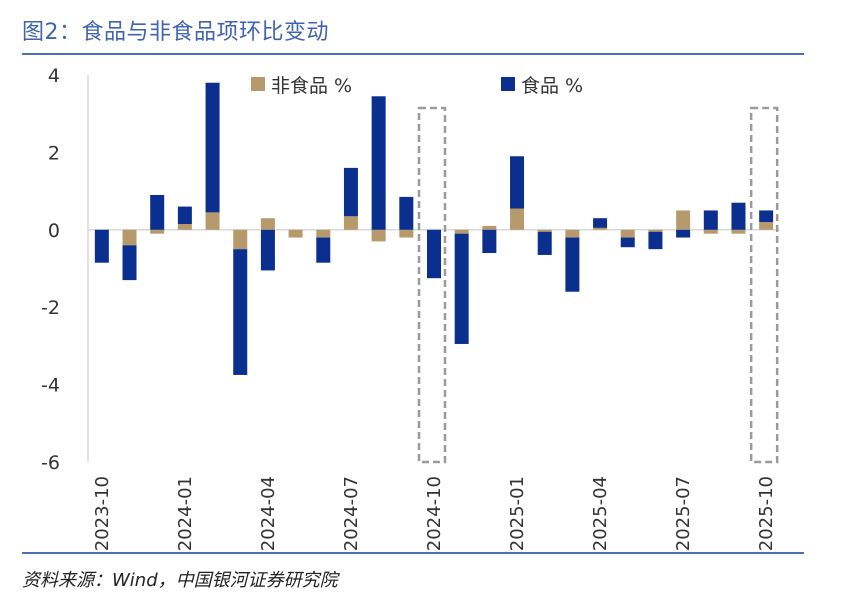  I want to click on chart-legend: 非食品 % 食品 %, so click(417, 86).